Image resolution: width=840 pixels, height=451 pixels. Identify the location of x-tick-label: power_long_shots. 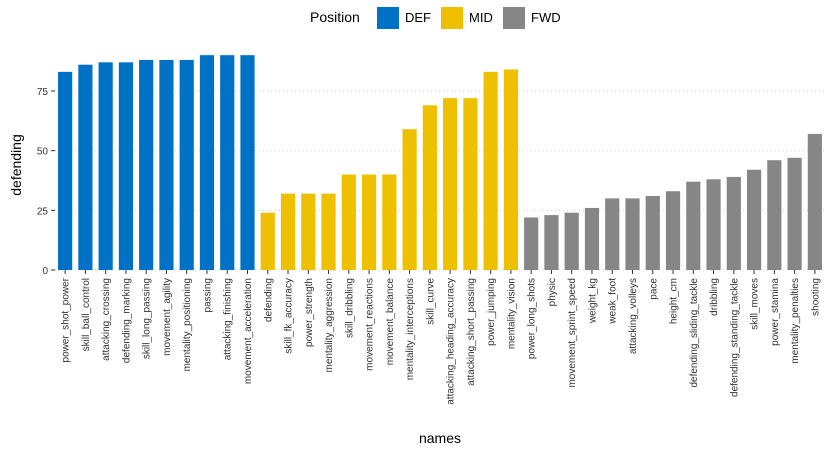
(532, 318).